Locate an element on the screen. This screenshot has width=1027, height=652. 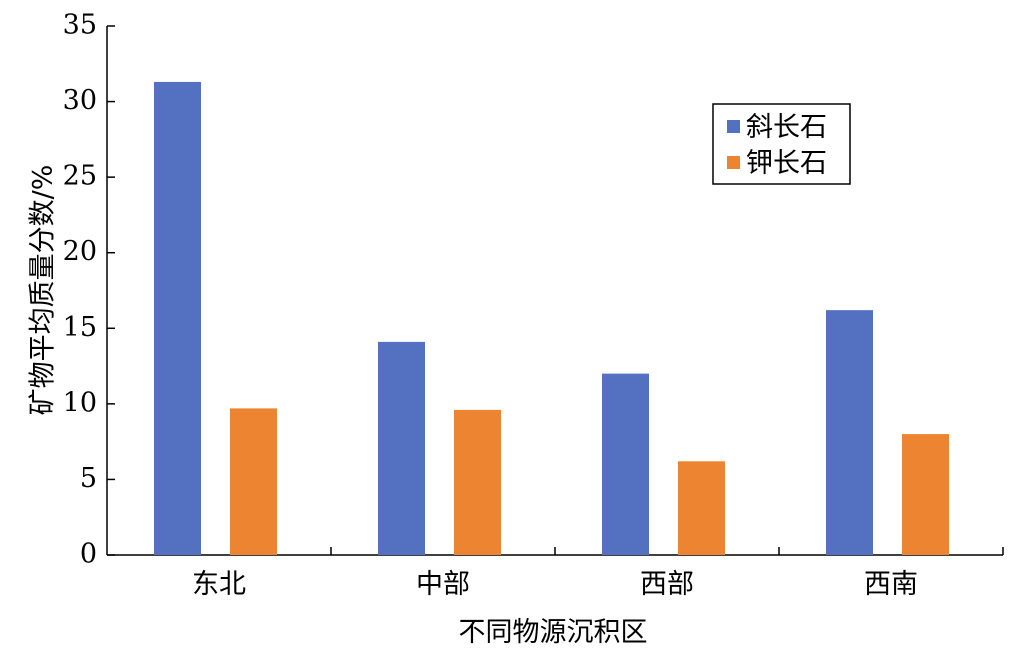
y-tick-label: 30 is located at coordinates (80, 100).